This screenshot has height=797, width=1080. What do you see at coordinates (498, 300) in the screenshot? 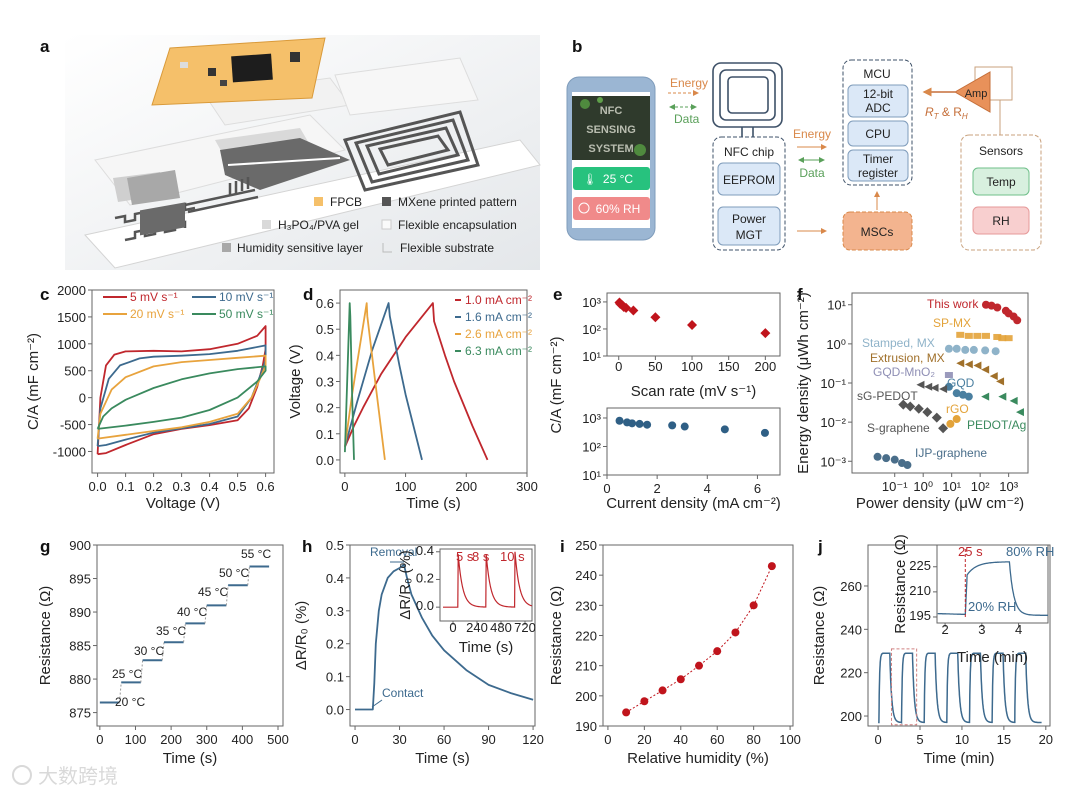
I see `legend-label: 1.0 mA cm⁻²` at bounding box center [498, 300].